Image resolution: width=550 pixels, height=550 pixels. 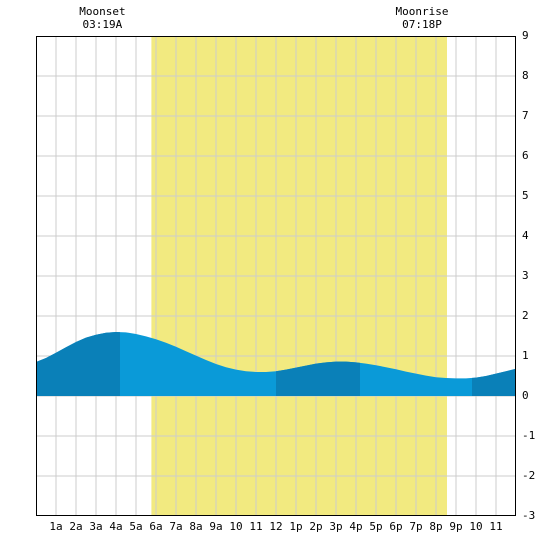 I want to click on x-tick-label: 9a, so click(x=216, y=526).